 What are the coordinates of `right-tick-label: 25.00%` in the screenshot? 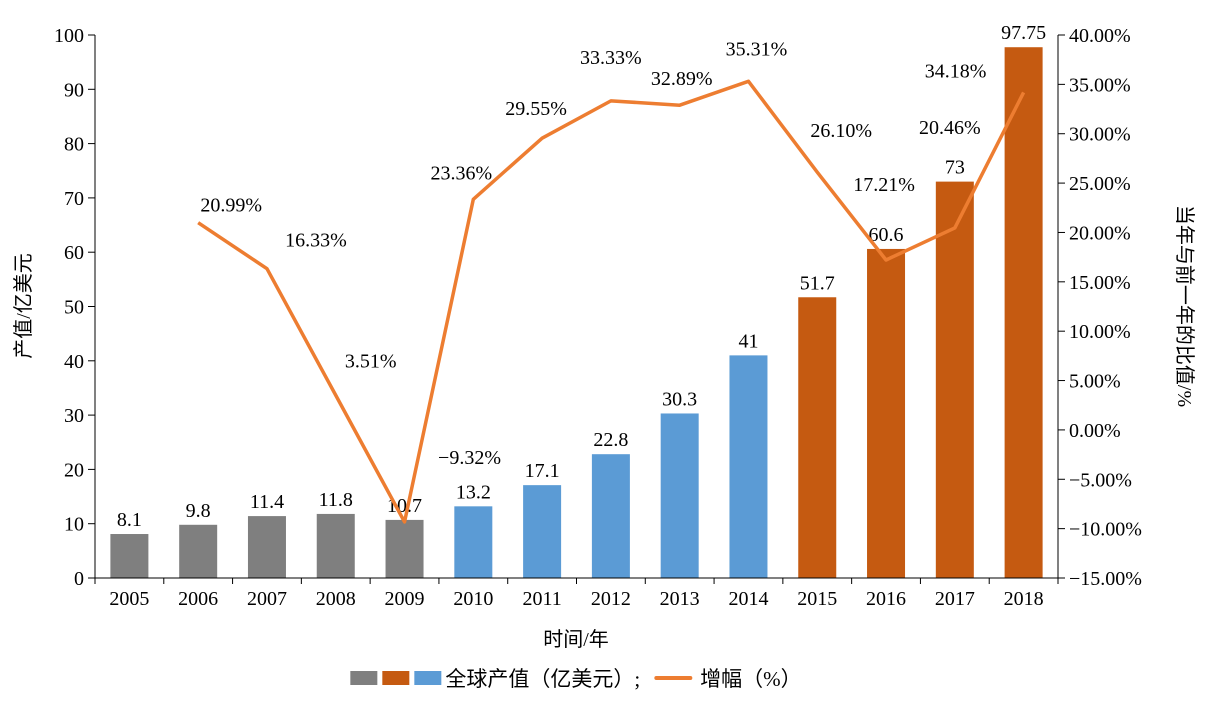 It's located at (1100, 184).